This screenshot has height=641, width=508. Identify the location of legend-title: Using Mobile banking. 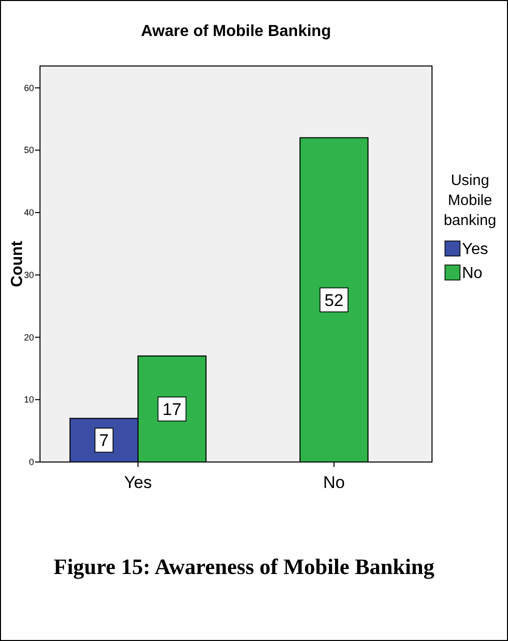
(470, 200).